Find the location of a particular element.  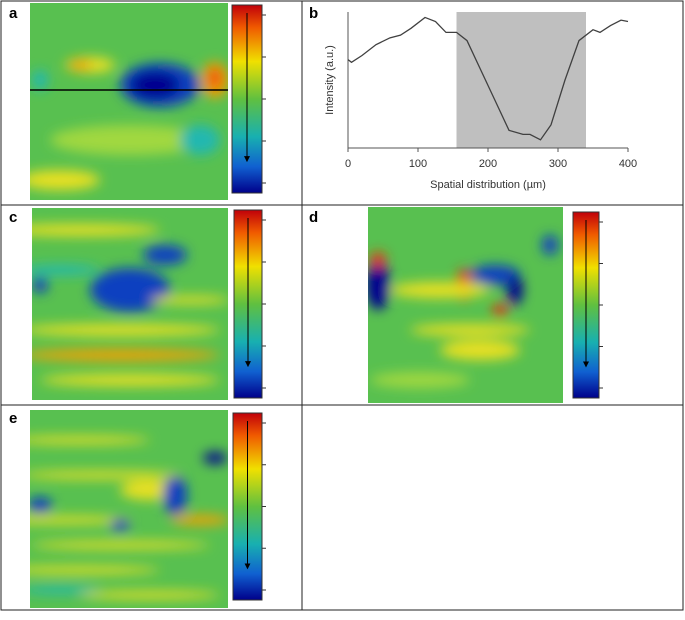

x-tick-label: 0 is located at coordinates (348, 164).